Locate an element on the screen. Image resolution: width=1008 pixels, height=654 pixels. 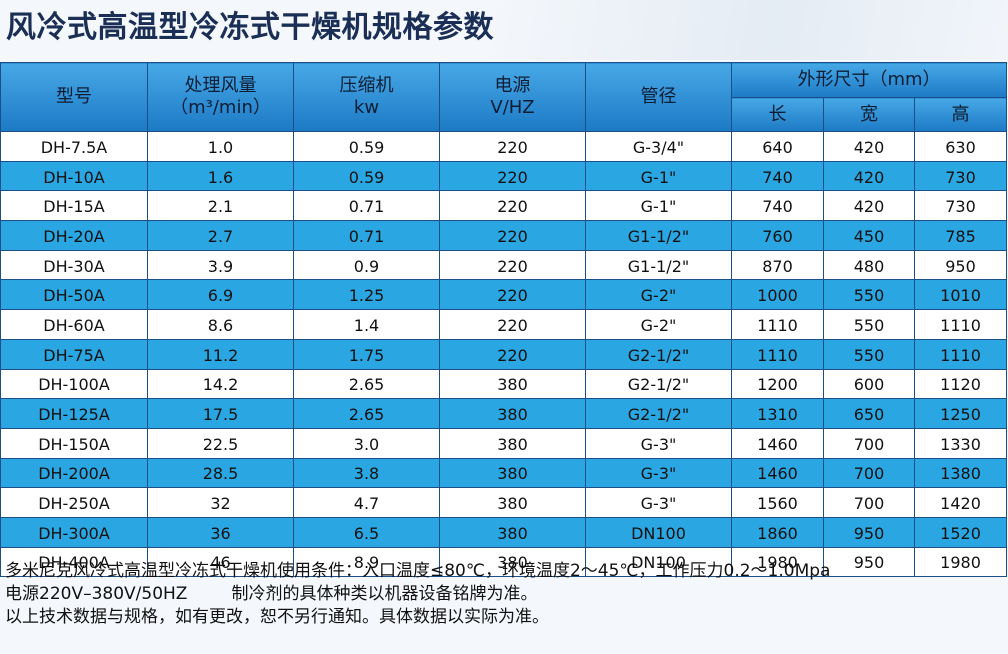
header-pipe: 管径 is located at coordinates (658, 97).